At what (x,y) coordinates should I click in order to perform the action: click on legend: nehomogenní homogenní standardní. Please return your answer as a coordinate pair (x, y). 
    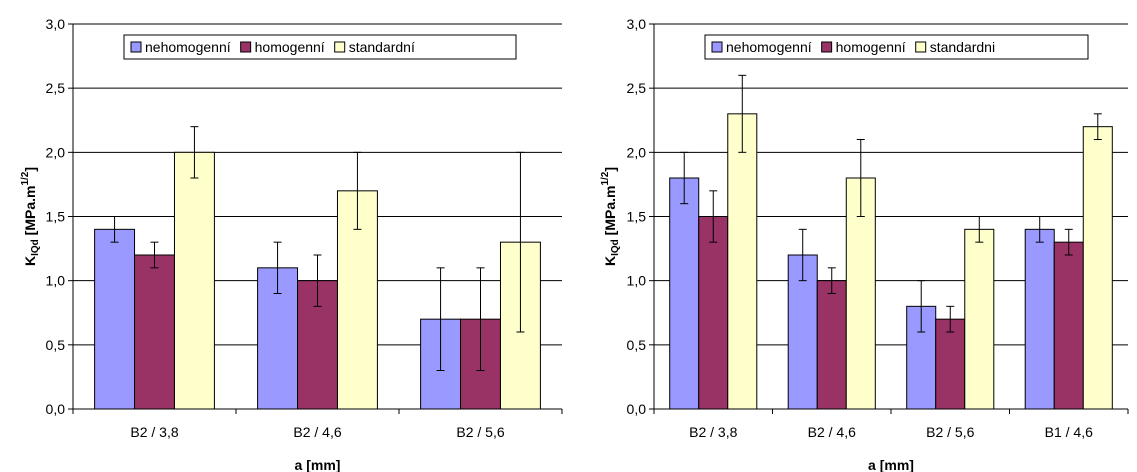
    Looking at the image, I should click on (320, 47).